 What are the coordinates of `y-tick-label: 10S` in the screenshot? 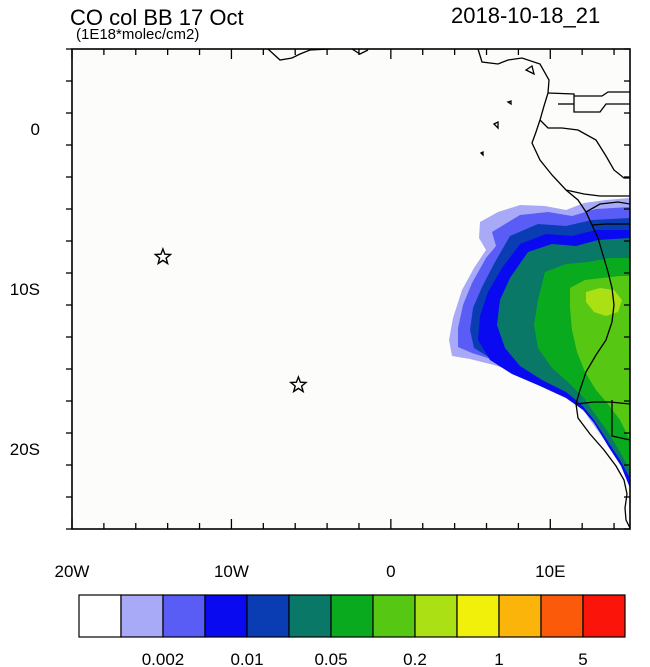 It's located at (25, 289).